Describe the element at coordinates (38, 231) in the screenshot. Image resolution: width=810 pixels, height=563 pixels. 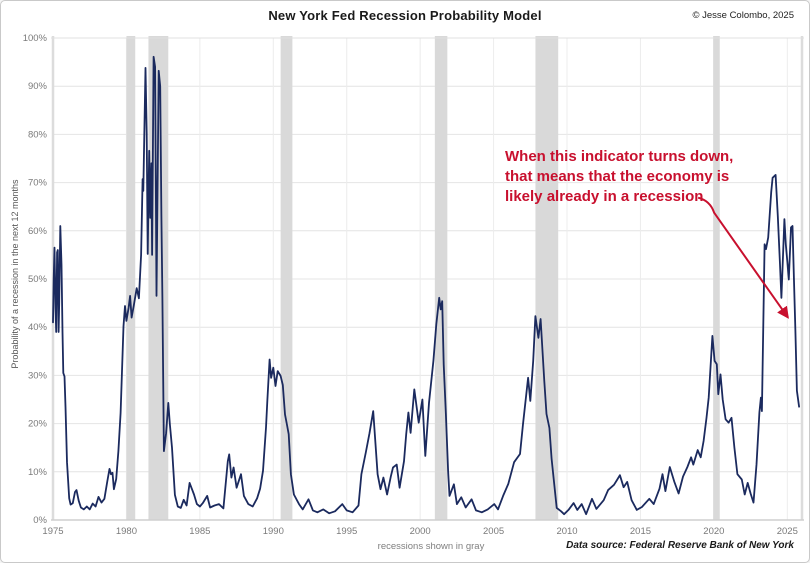
I see `y-tick-label: 60%` at that location.